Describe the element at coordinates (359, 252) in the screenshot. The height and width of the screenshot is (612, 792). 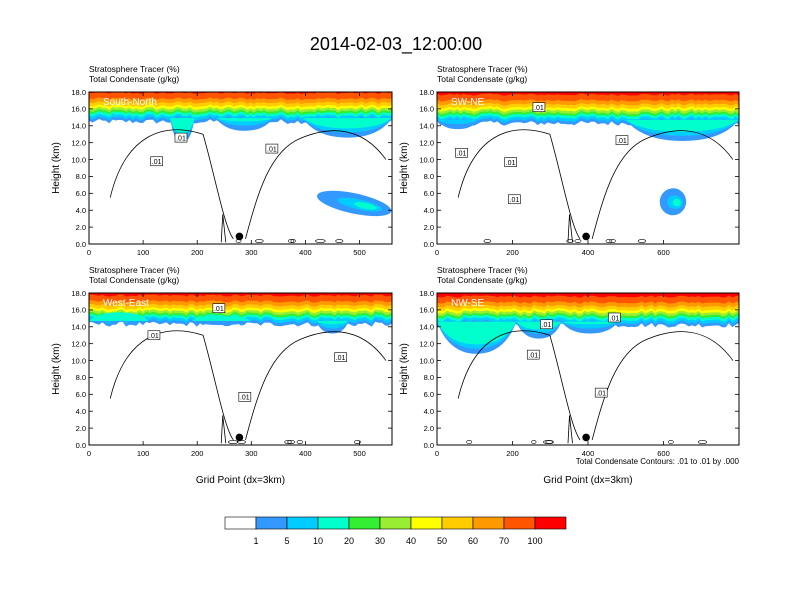
I see `x-tick-label: 500` at that location.